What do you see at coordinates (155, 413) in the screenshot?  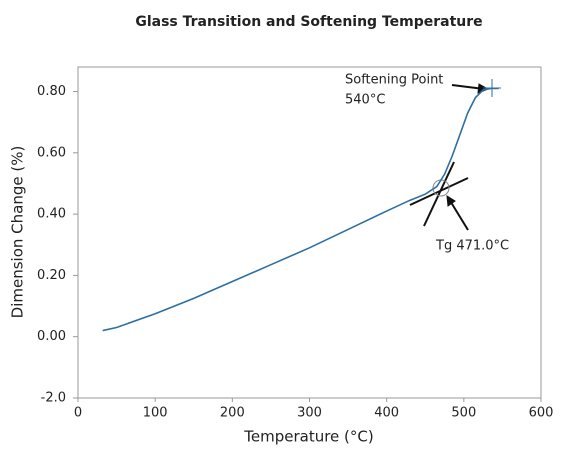 I see `x-tick-label: 100` at bounding box center [155, 413].